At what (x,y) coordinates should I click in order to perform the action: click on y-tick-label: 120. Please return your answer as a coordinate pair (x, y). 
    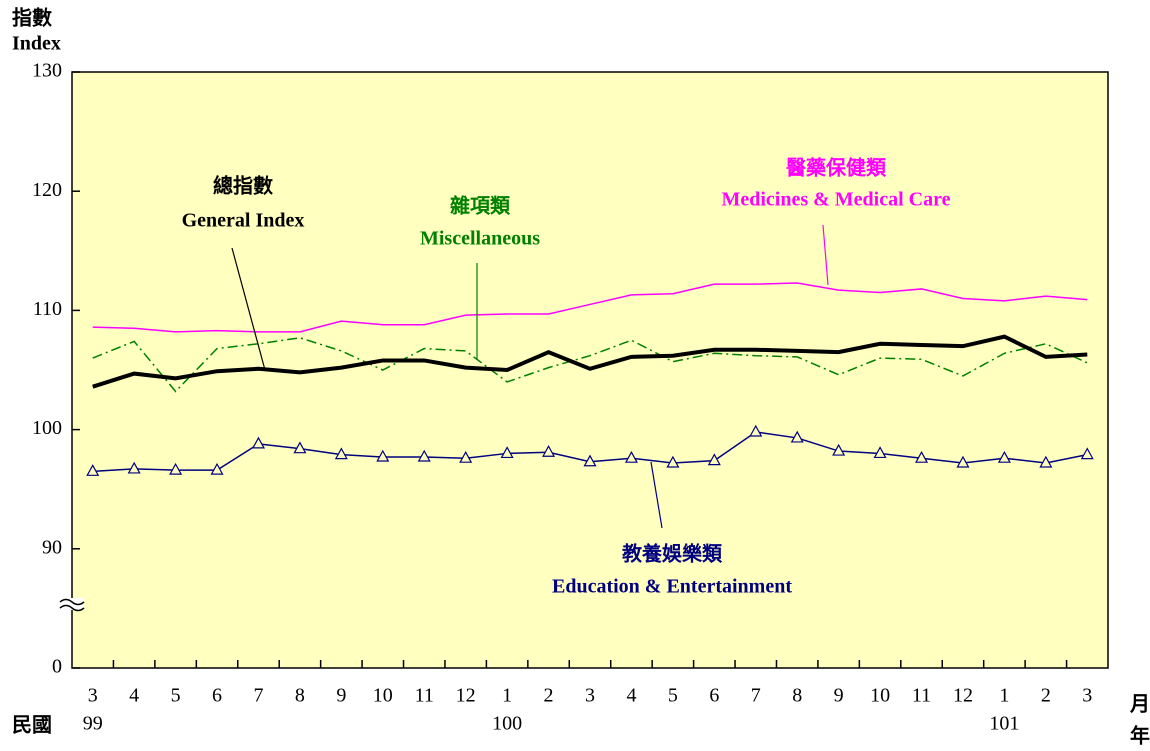
    Looking at the image, I should click on (47, 190).